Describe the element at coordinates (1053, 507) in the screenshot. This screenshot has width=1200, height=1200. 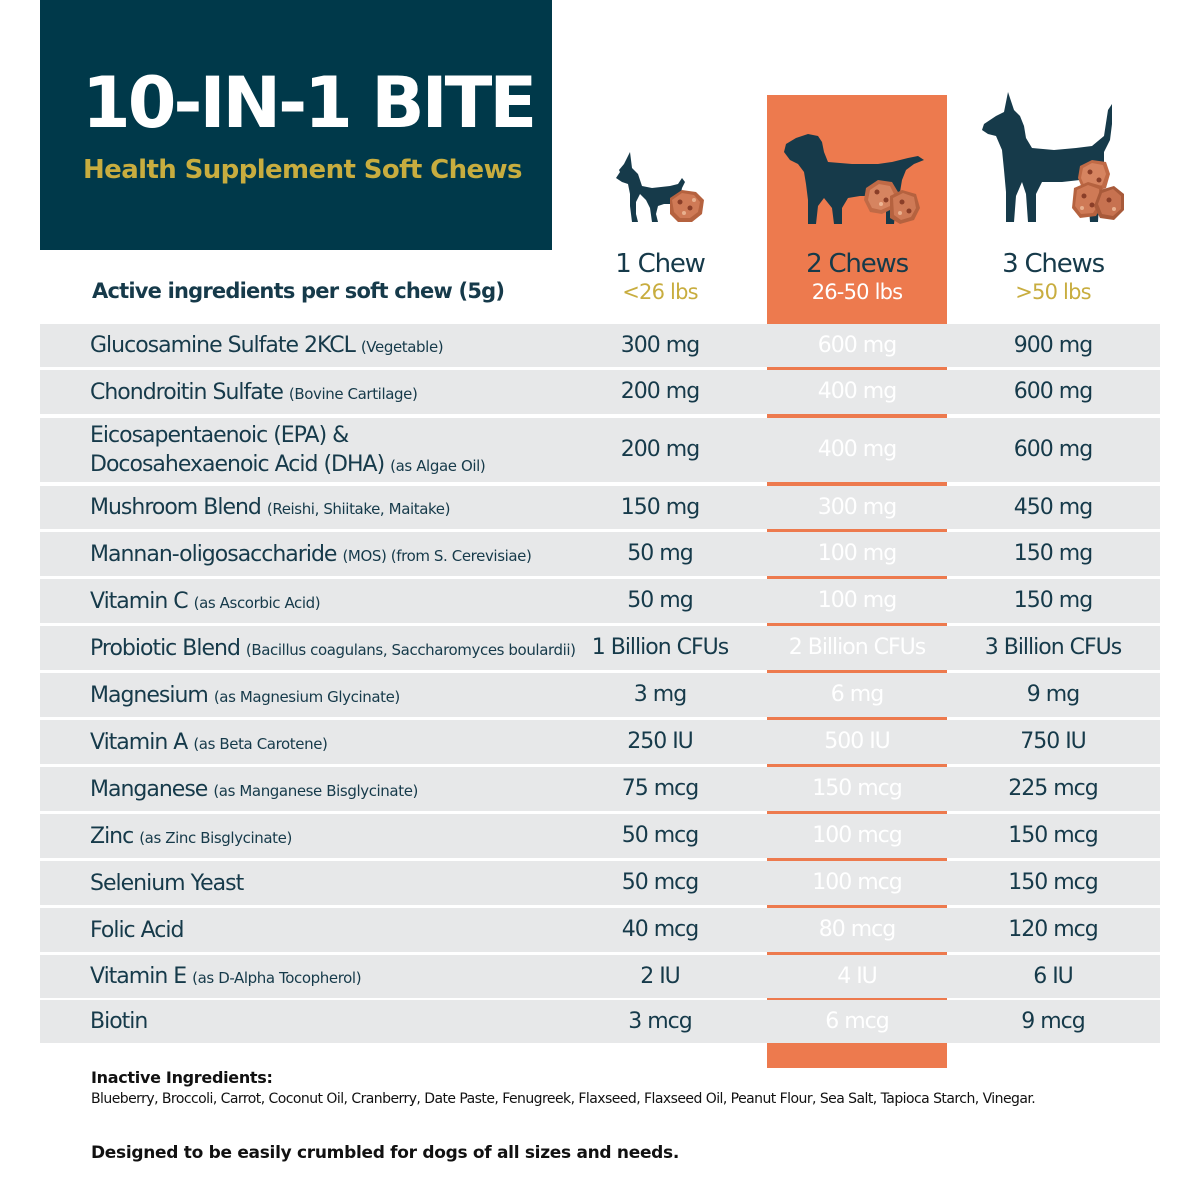
I see `dose-value: 450 mg` at that location.